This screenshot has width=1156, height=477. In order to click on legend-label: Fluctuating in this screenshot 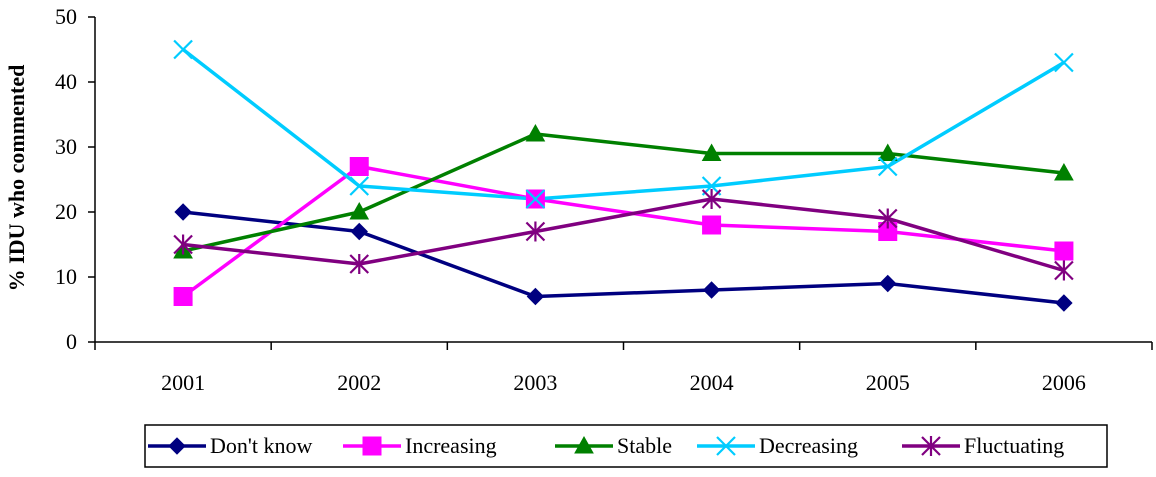, I will do `click(1014, 445)`.